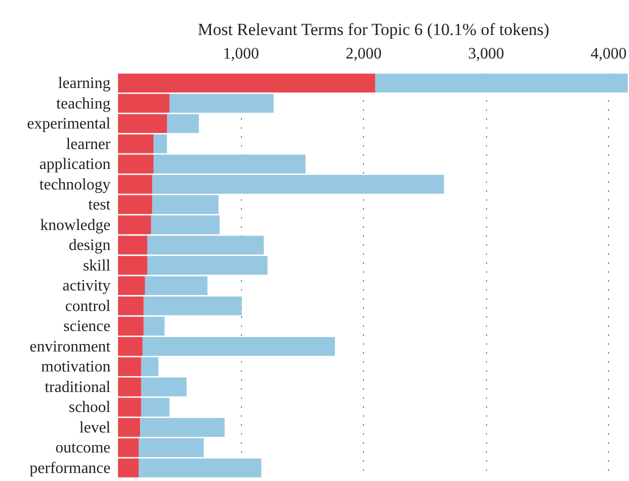 The height and width of the screenshot is (481, 629). I want to click on x-tick-label: 4,000, so click(608, 54).